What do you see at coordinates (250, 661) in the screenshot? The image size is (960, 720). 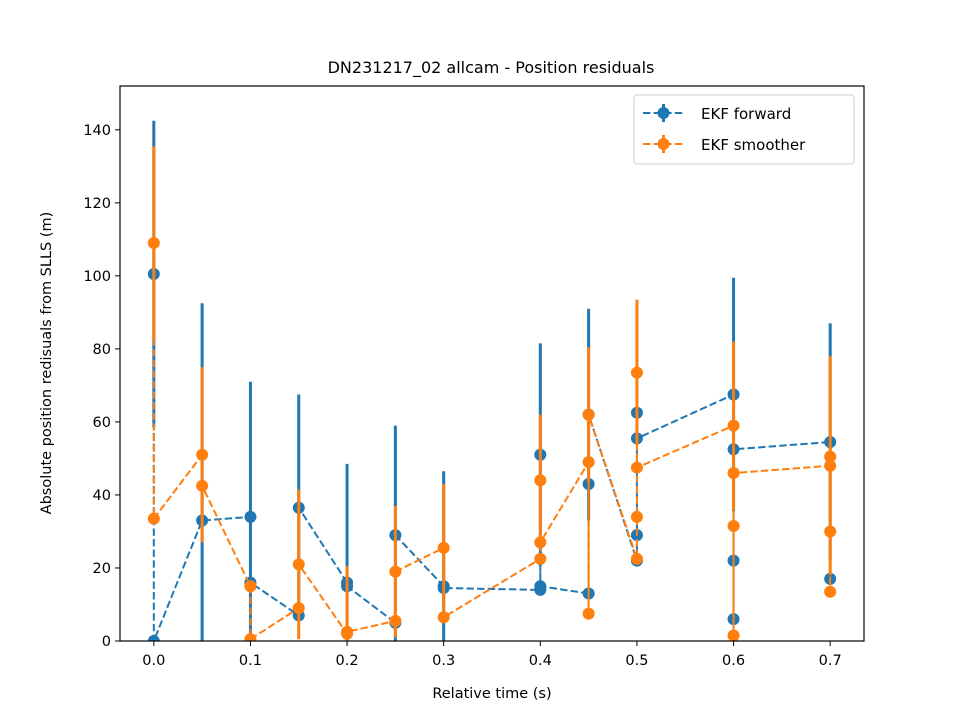 I see `x-tick-label: 0.1` at bounding box center [250, 661].